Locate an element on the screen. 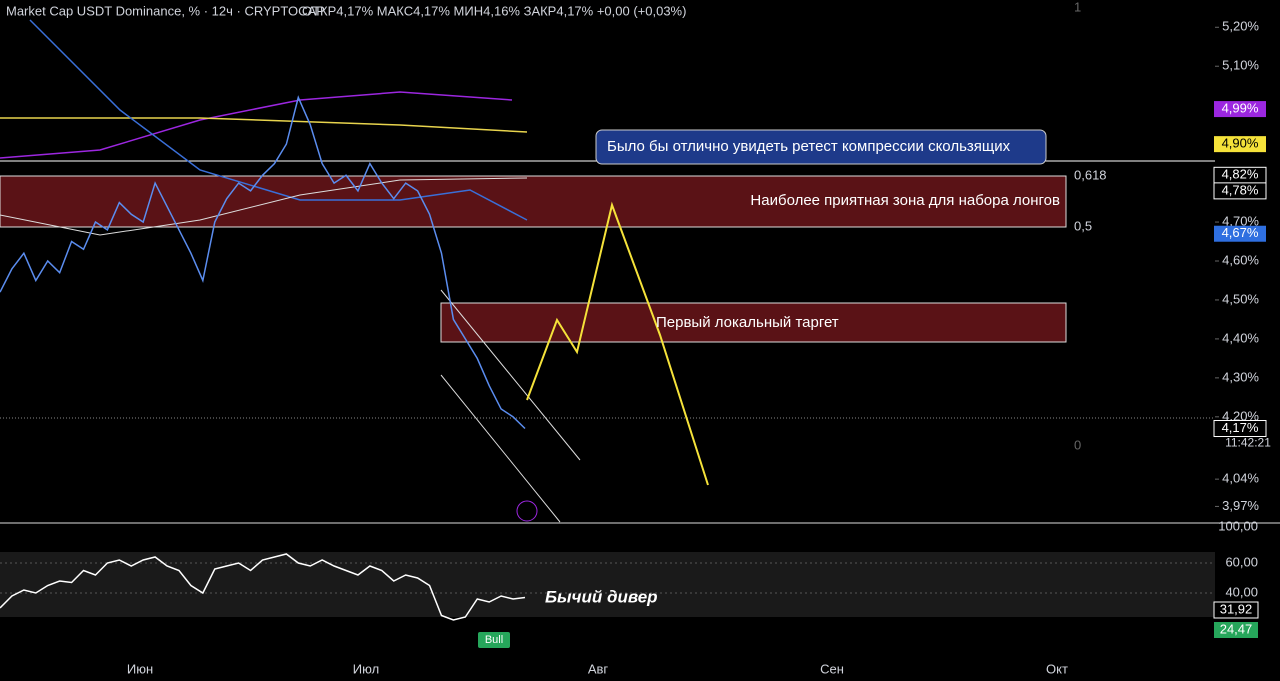 The width and height of the screenshot is (1280, 681). x-tick-label: Июл is located at coordinates (366, 668).